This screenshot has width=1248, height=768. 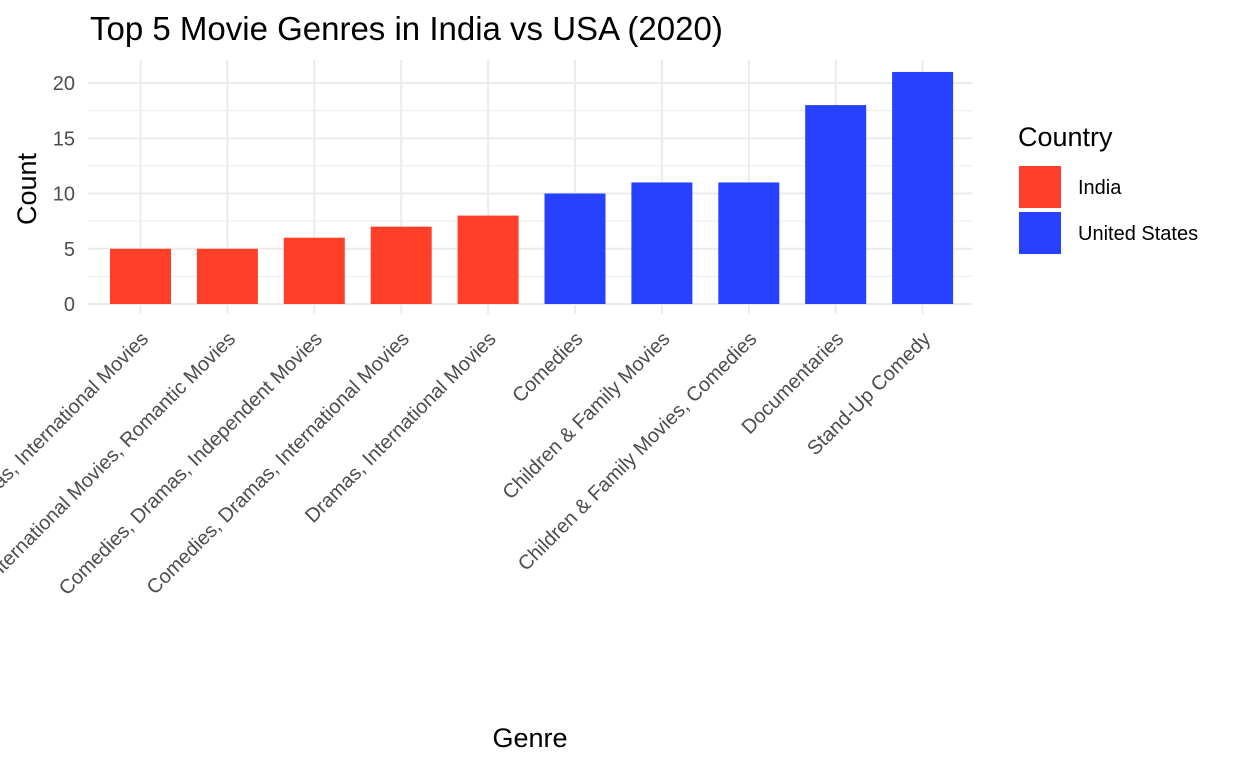 I want to click on legend-entries: India United States, so click(x=1108, y=210).